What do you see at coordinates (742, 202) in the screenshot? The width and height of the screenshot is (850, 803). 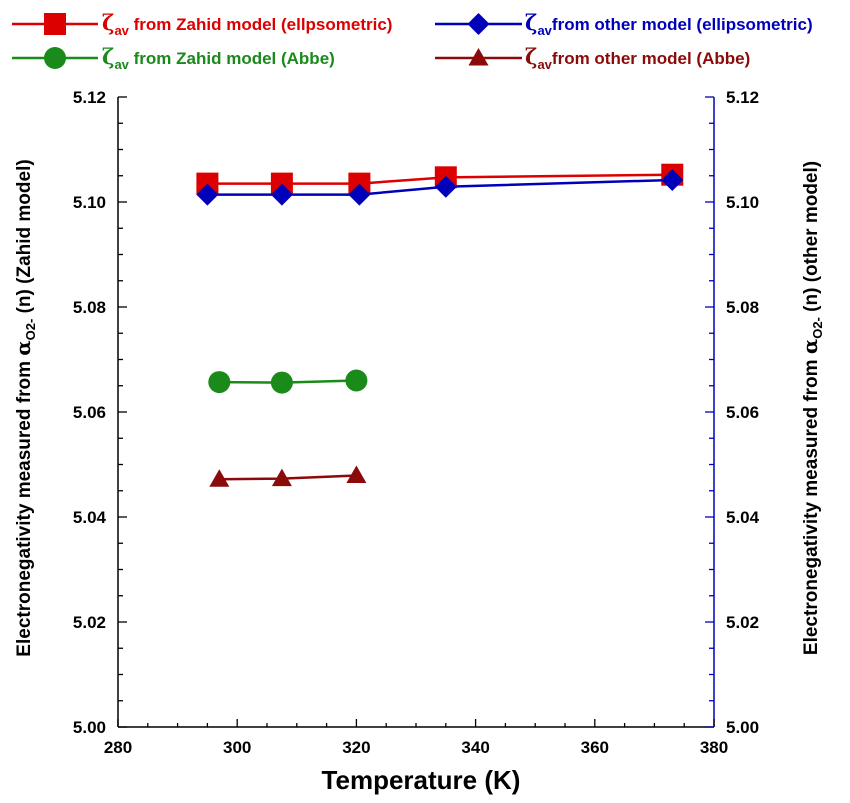 I see `y-right-tick-label: 5.10` at bounding box center [742, 202].